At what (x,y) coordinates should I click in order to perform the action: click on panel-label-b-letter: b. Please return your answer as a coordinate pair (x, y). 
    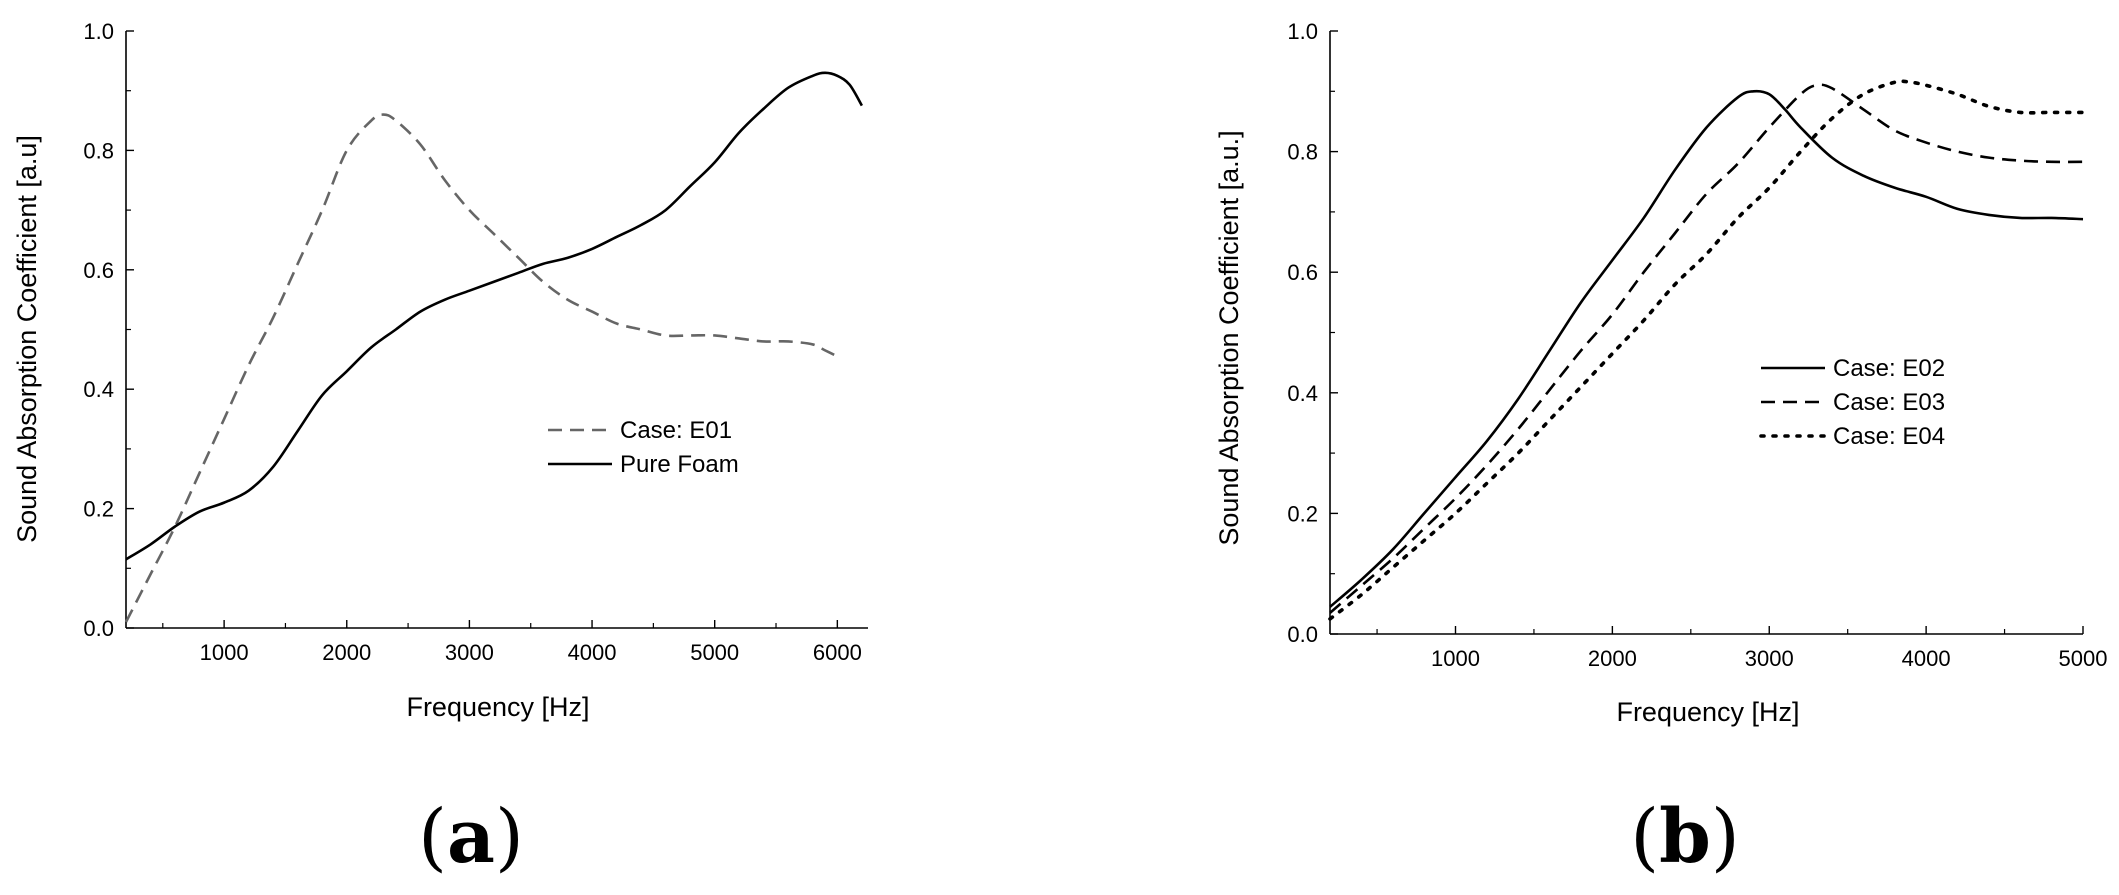
    Looking at the image, I should click on (1685, 837).